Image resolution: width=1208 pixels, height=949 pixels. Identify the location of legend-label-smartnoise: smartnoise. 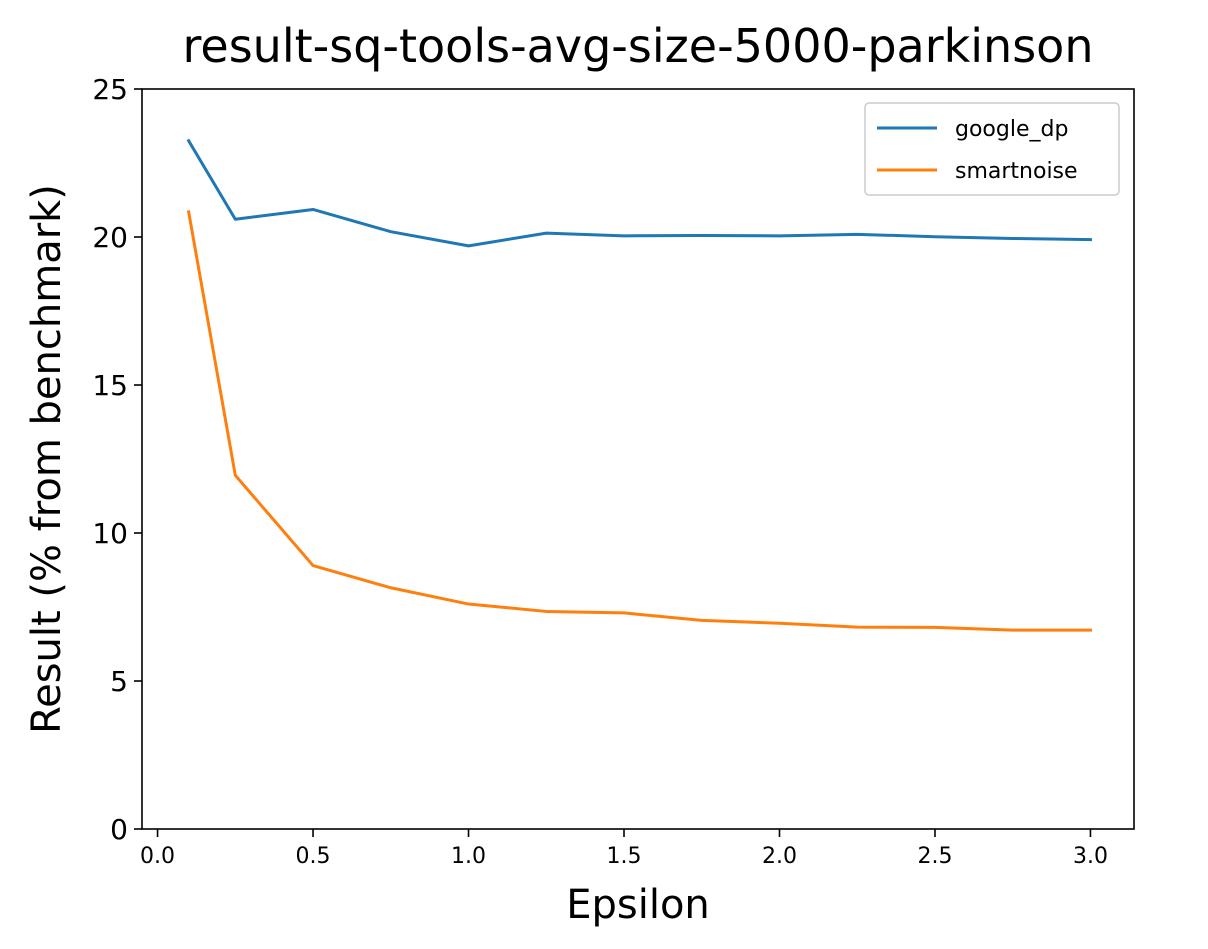
(1016, 171).